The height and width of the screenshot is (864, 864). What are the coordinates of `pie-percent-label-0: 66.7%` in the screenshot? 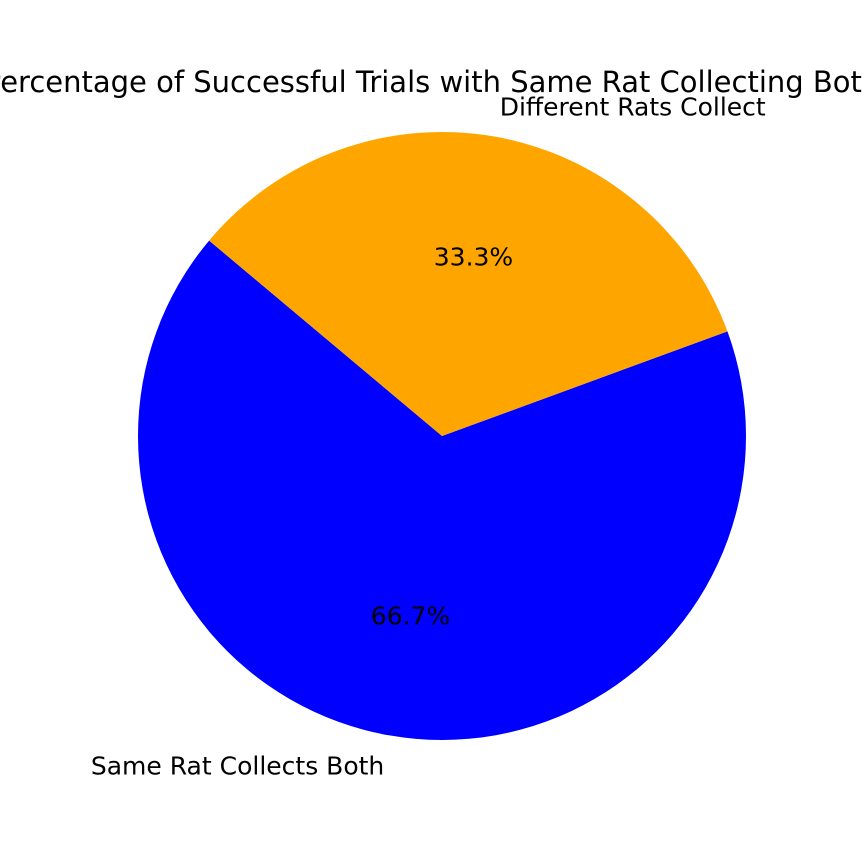 It's located at (410, 616).